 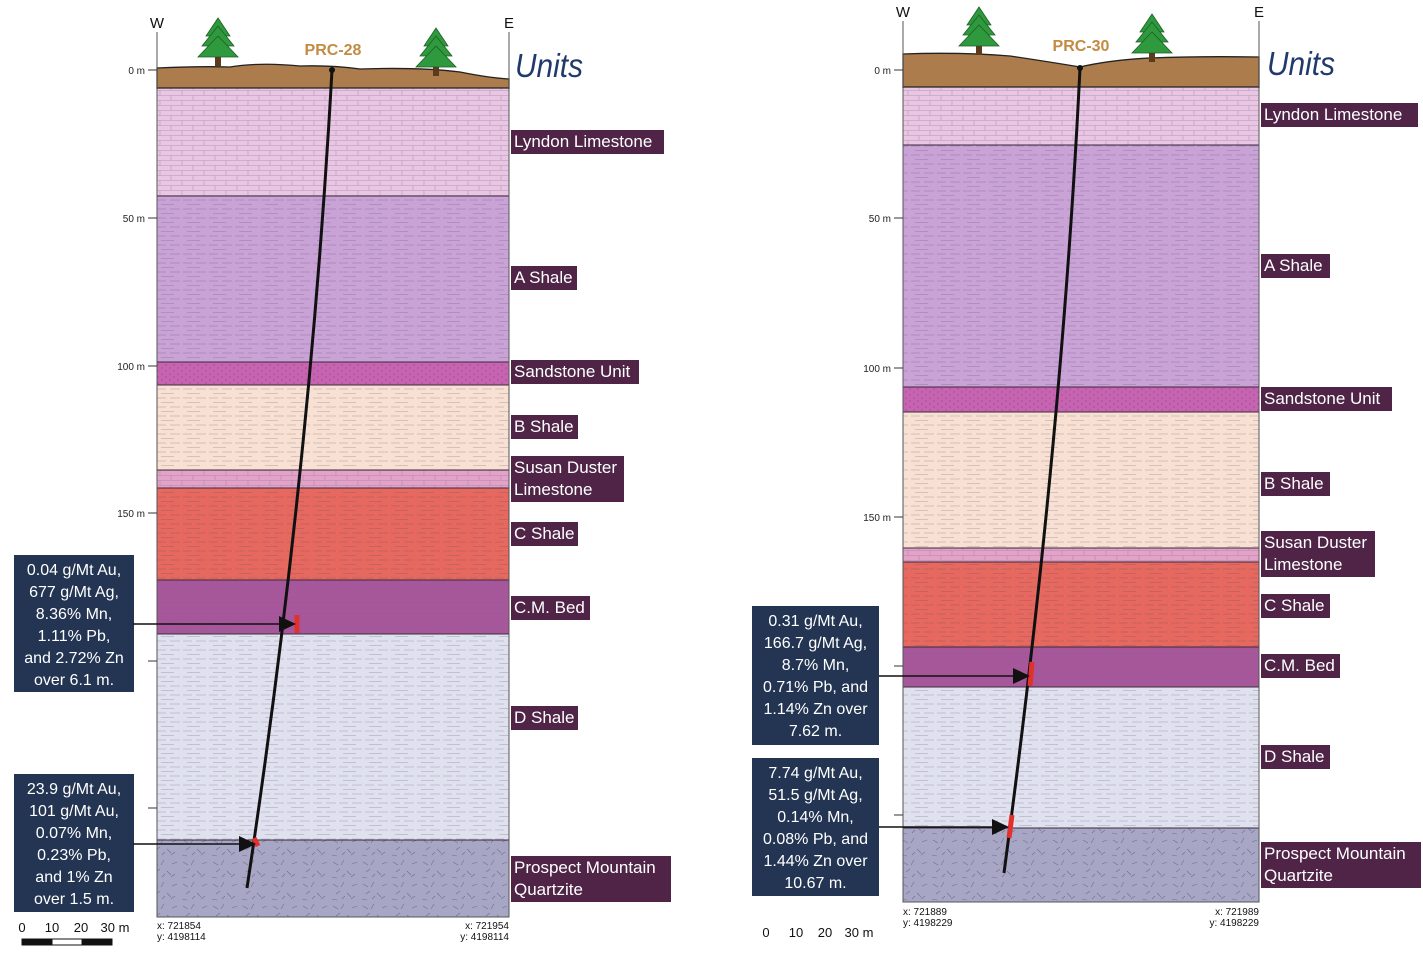 I want to click on assay-text: 0.23% Pb,, so click(x=74, y=855).